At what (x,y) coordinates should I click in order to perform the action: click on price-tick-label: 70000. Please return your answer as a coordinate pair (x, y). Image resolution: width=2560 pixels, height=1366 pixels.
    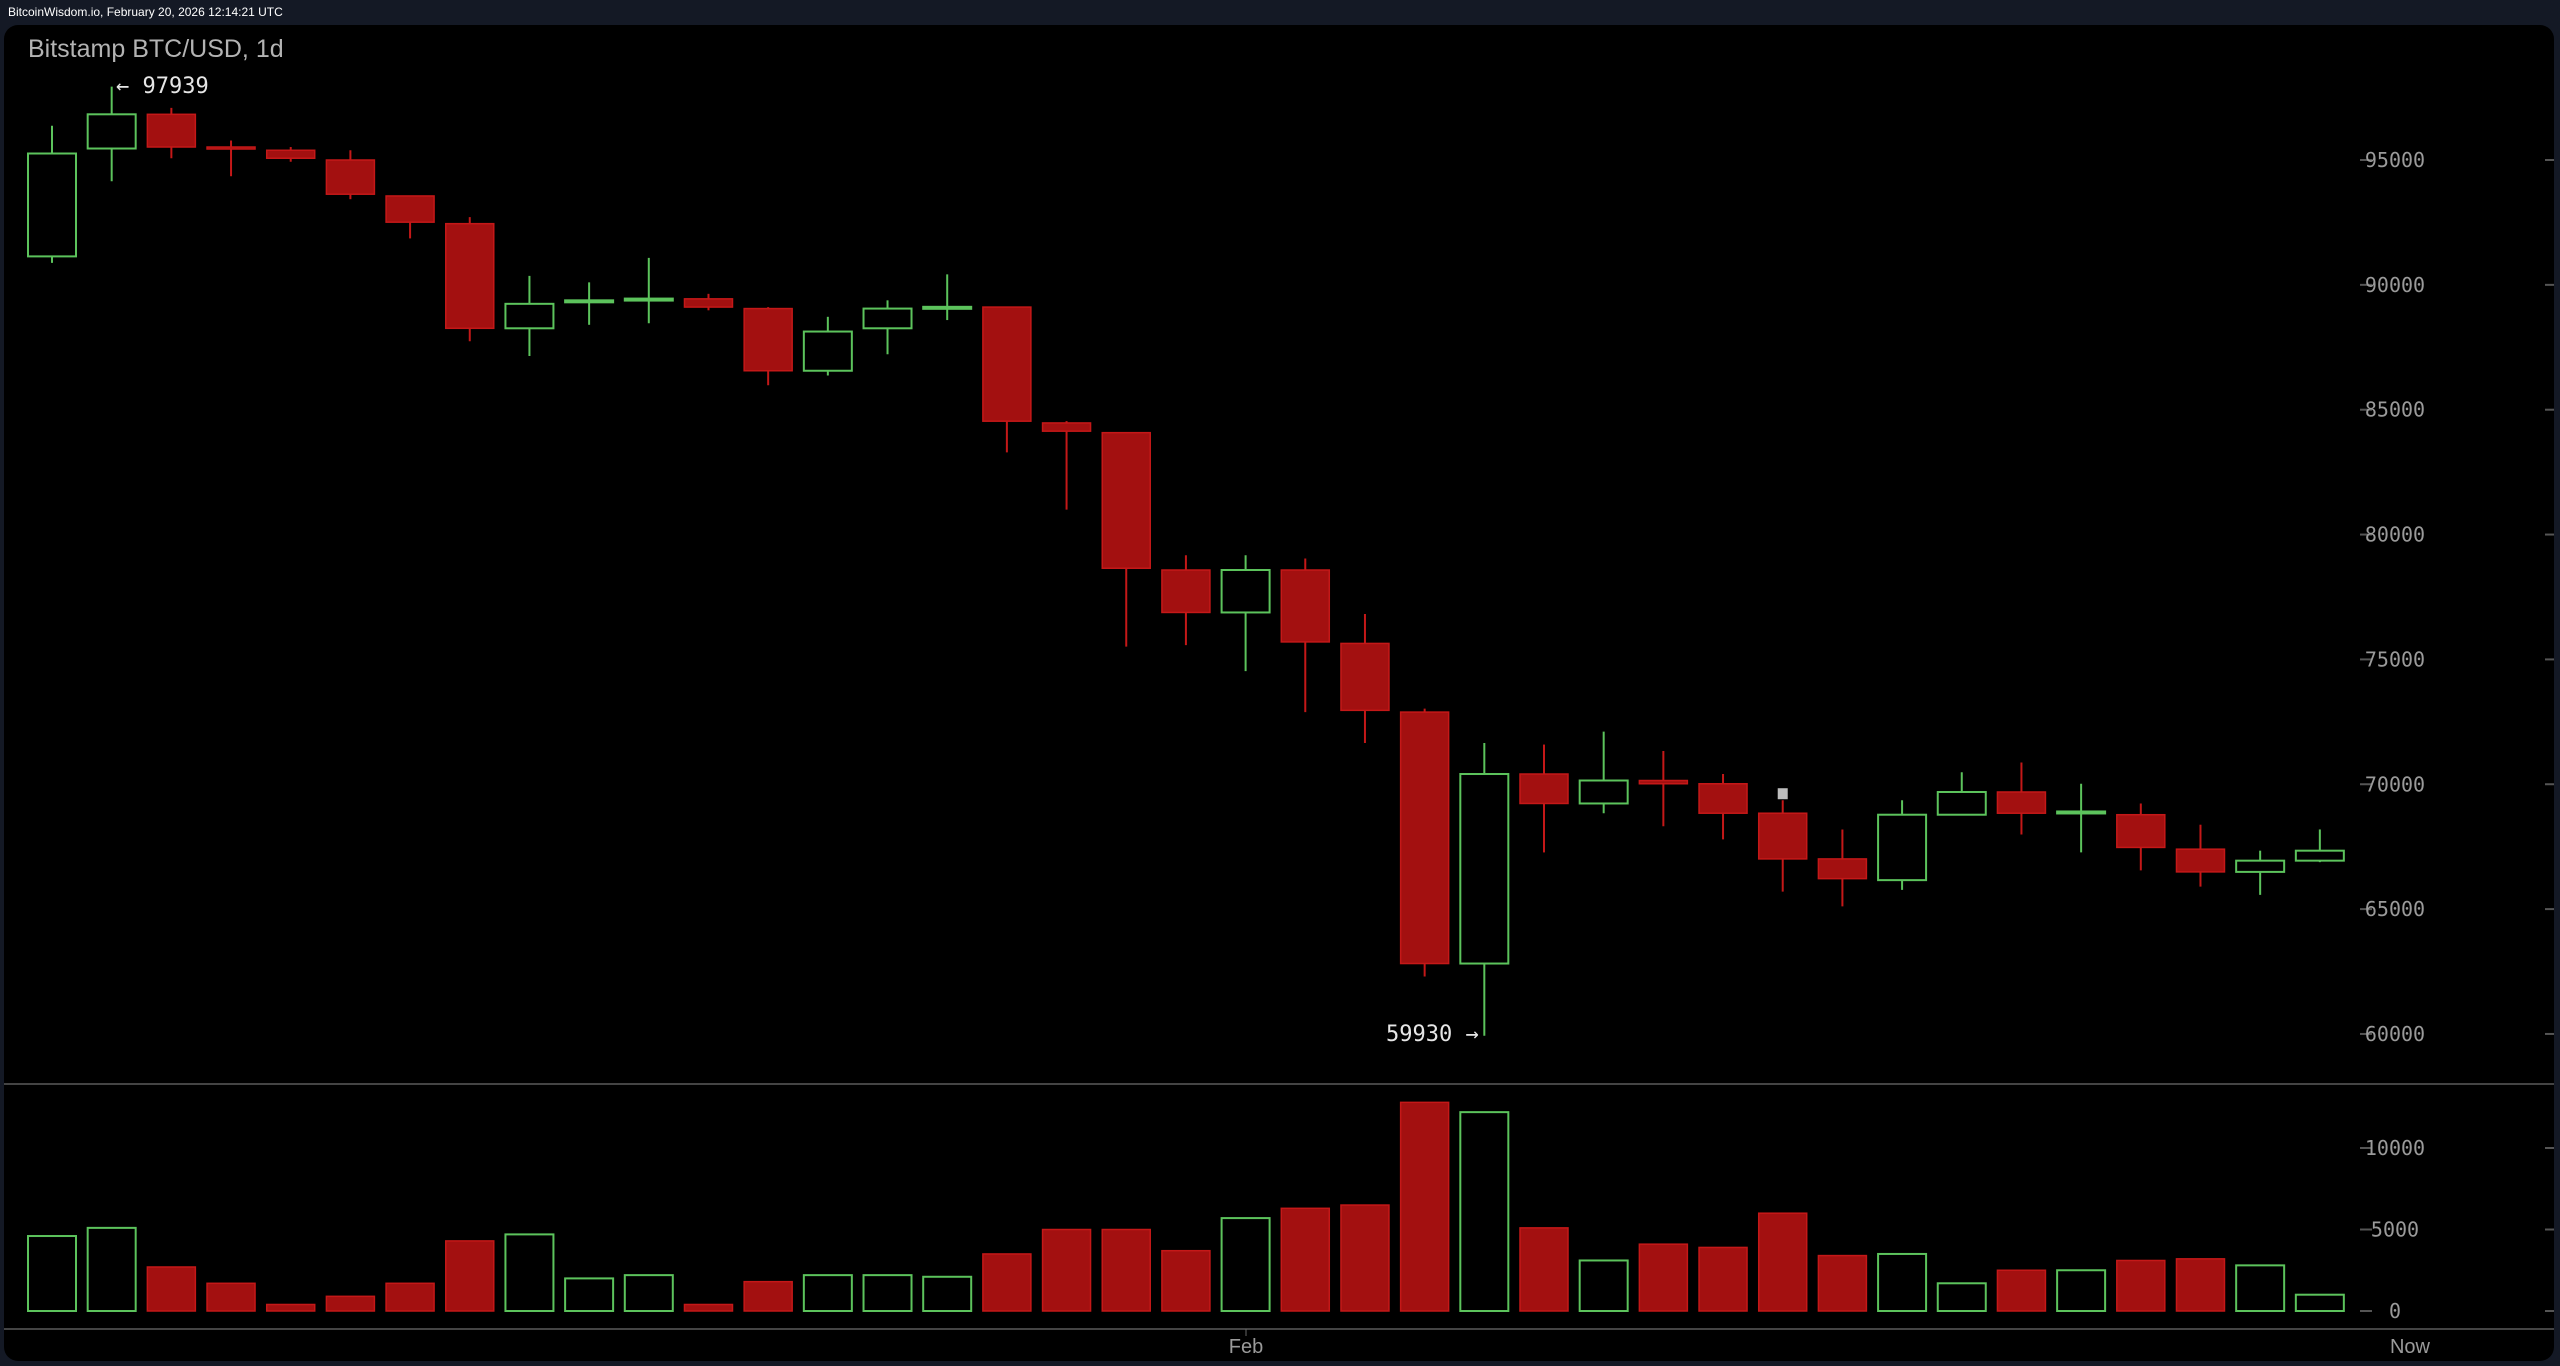
    Looking at the image, I should click on (2395, 784).